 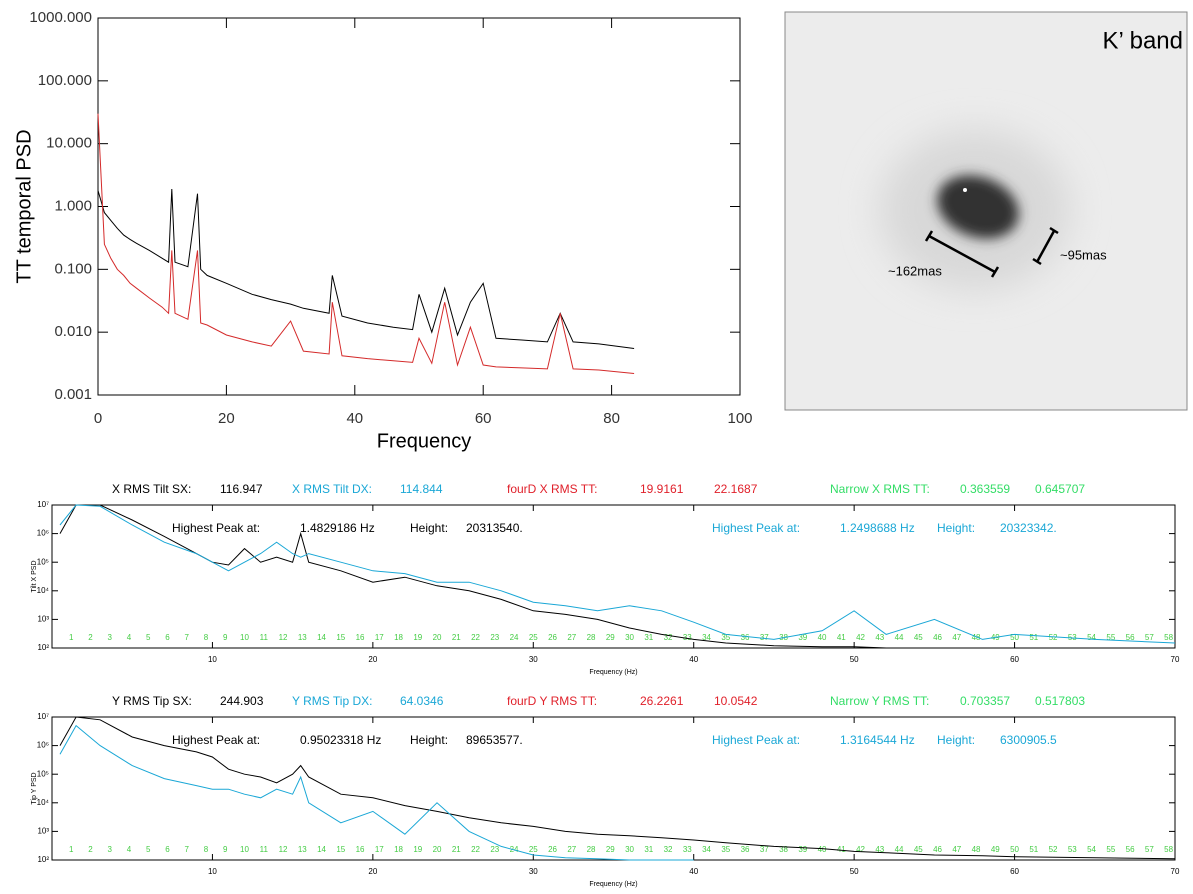 What do you see at coordinates (340, 740) in the screenshot?
I see `peak-annotation: 0.95023318 Hz` at bounding box center [340, 740].